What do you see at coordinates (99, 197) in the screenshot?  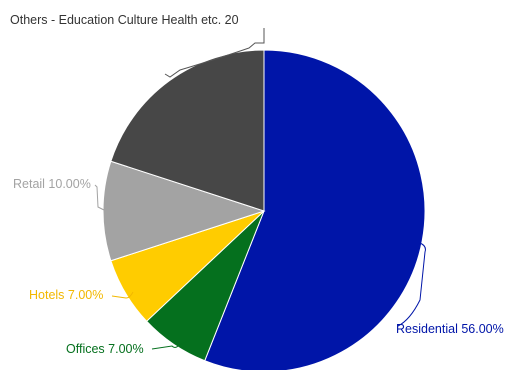 I see `leader-line-retail` at bounding box center [99, 197].